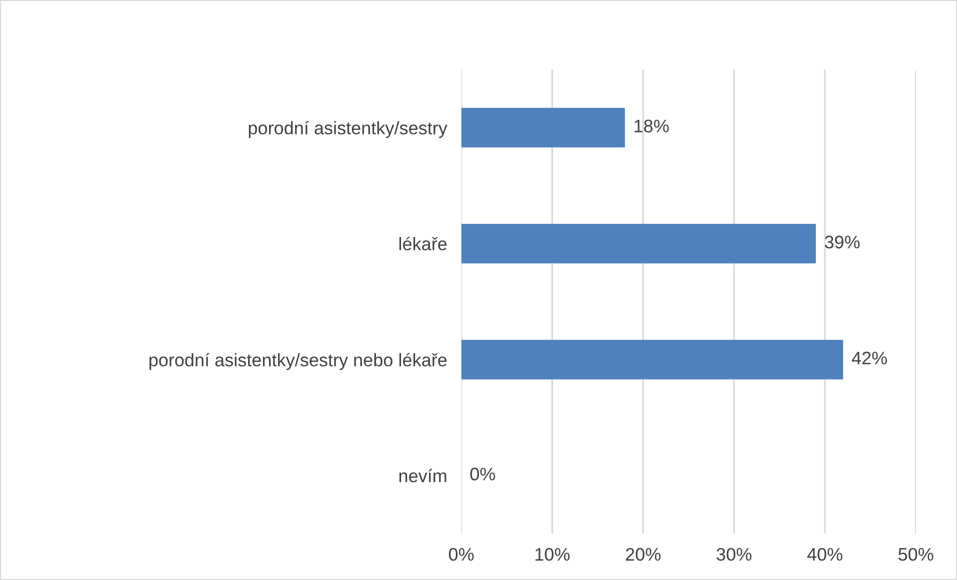  Describe the element at coordinates (461, 554) in the screenshot. I see `x-tick-label: 0%` at that location.